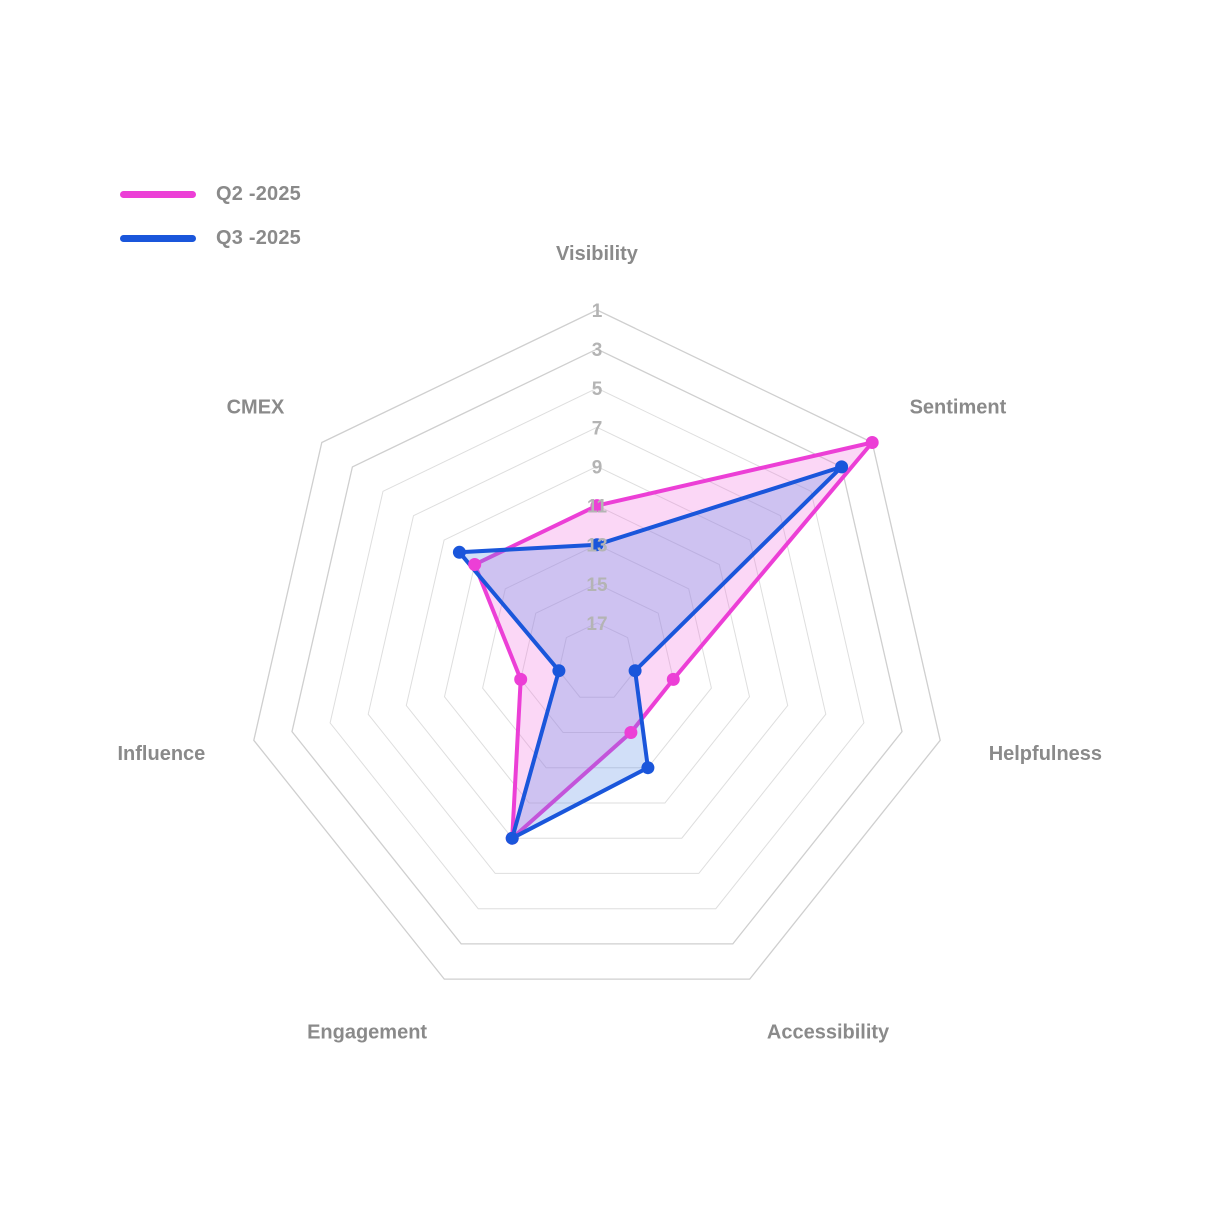  I want to click on legend-item-q2: Q2 -2025, so click(210, 194).